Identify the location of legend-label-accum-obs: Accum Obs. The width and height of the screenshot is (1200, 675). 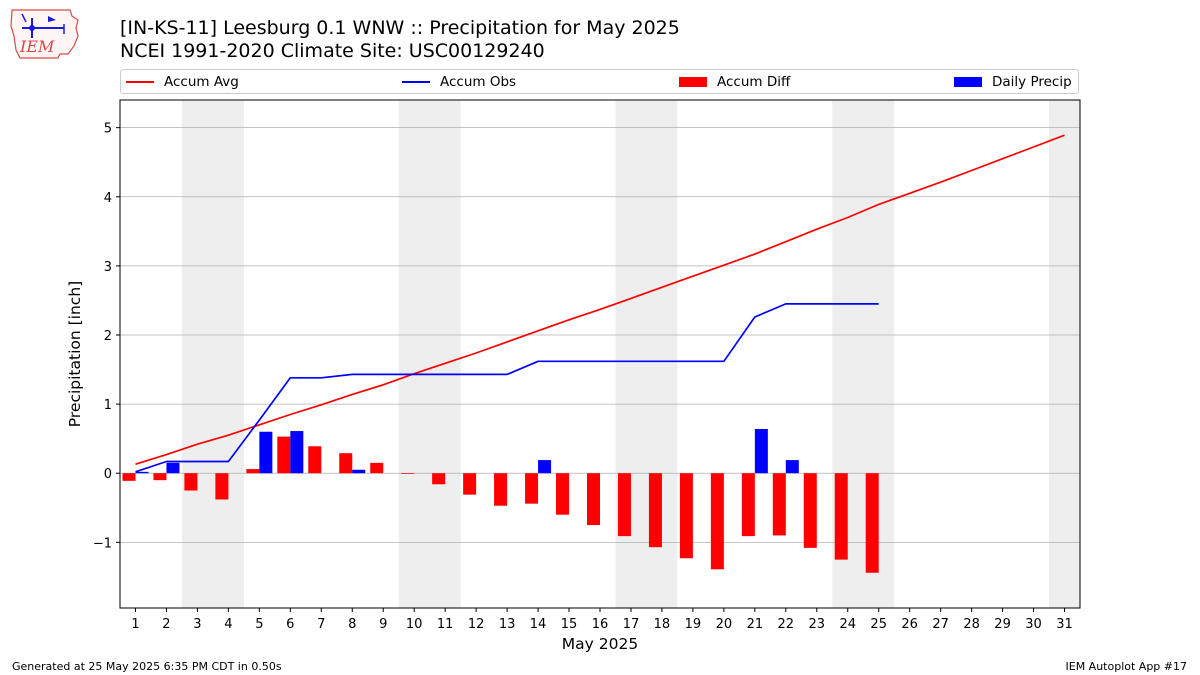
(478, 81).